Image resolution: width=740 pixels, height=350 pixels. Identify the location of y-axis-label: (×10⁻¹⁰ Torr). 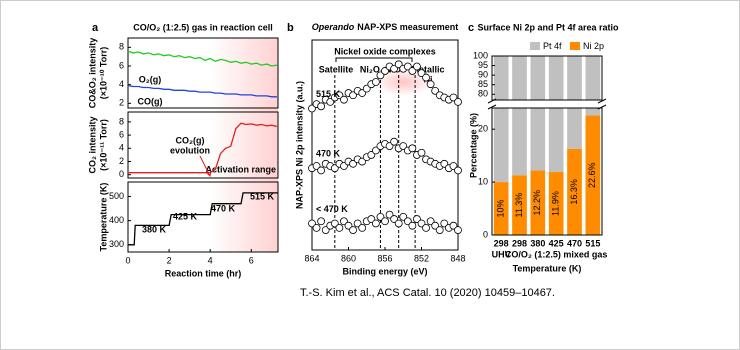
(103, 73).